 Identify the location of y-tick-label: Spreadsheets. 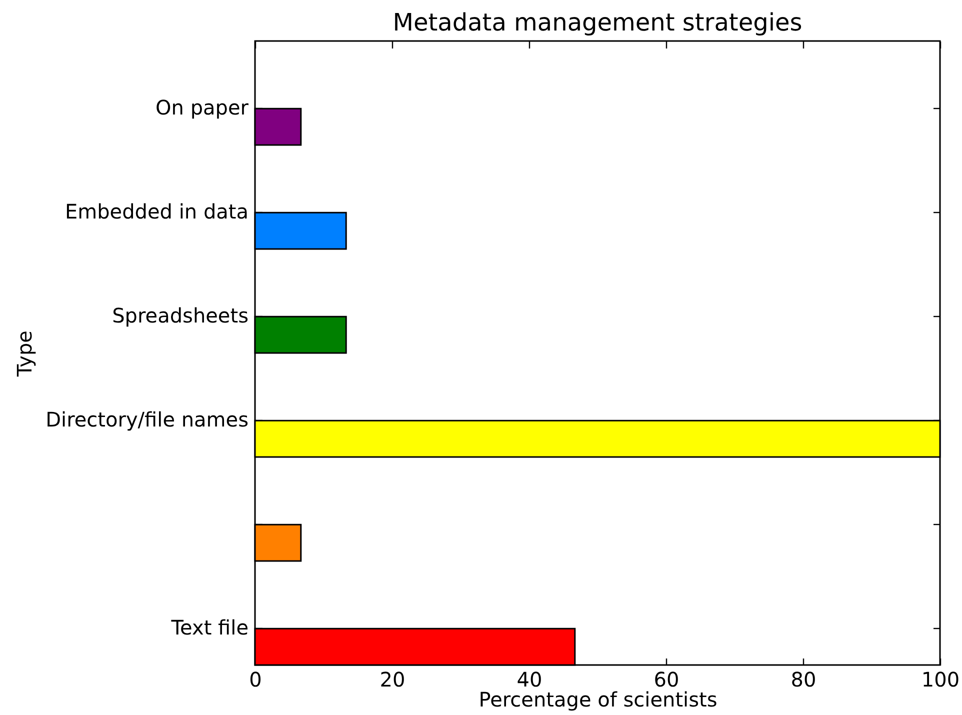
(180, 316).